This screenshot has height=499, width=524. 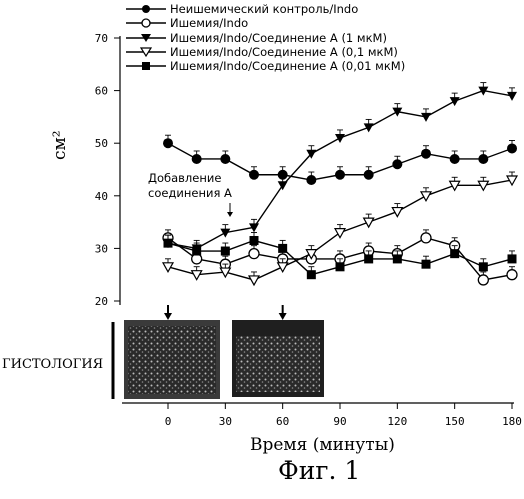 I want to click on y-tick-label: 20, so click(x=101, y=301).